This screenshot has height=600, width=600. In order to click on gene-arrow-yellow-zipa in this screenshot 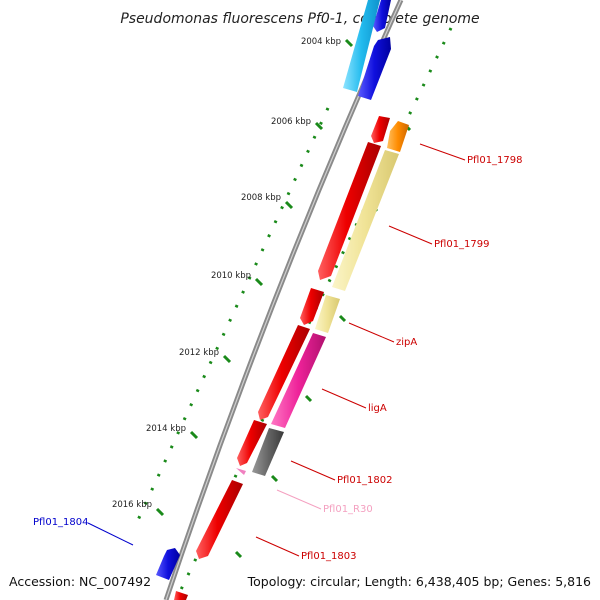, I will do `click(327, 314)`.